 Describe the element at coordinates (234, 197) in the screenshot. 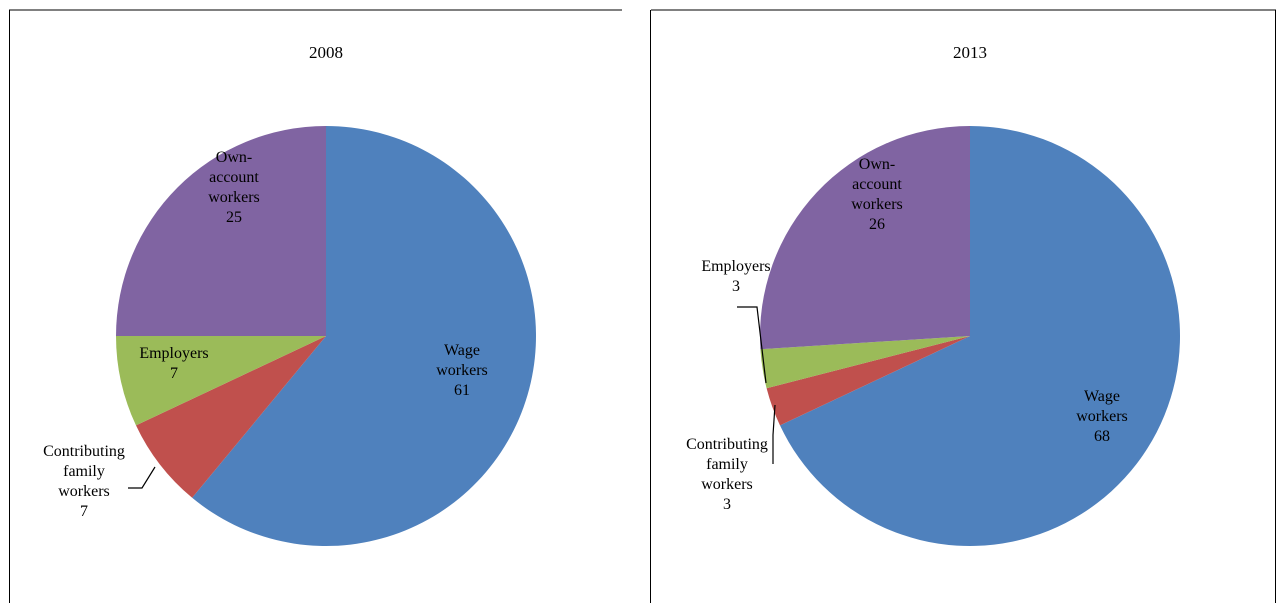

I see `data-label-line-own-account-workers-2008-2: workers` at that location.